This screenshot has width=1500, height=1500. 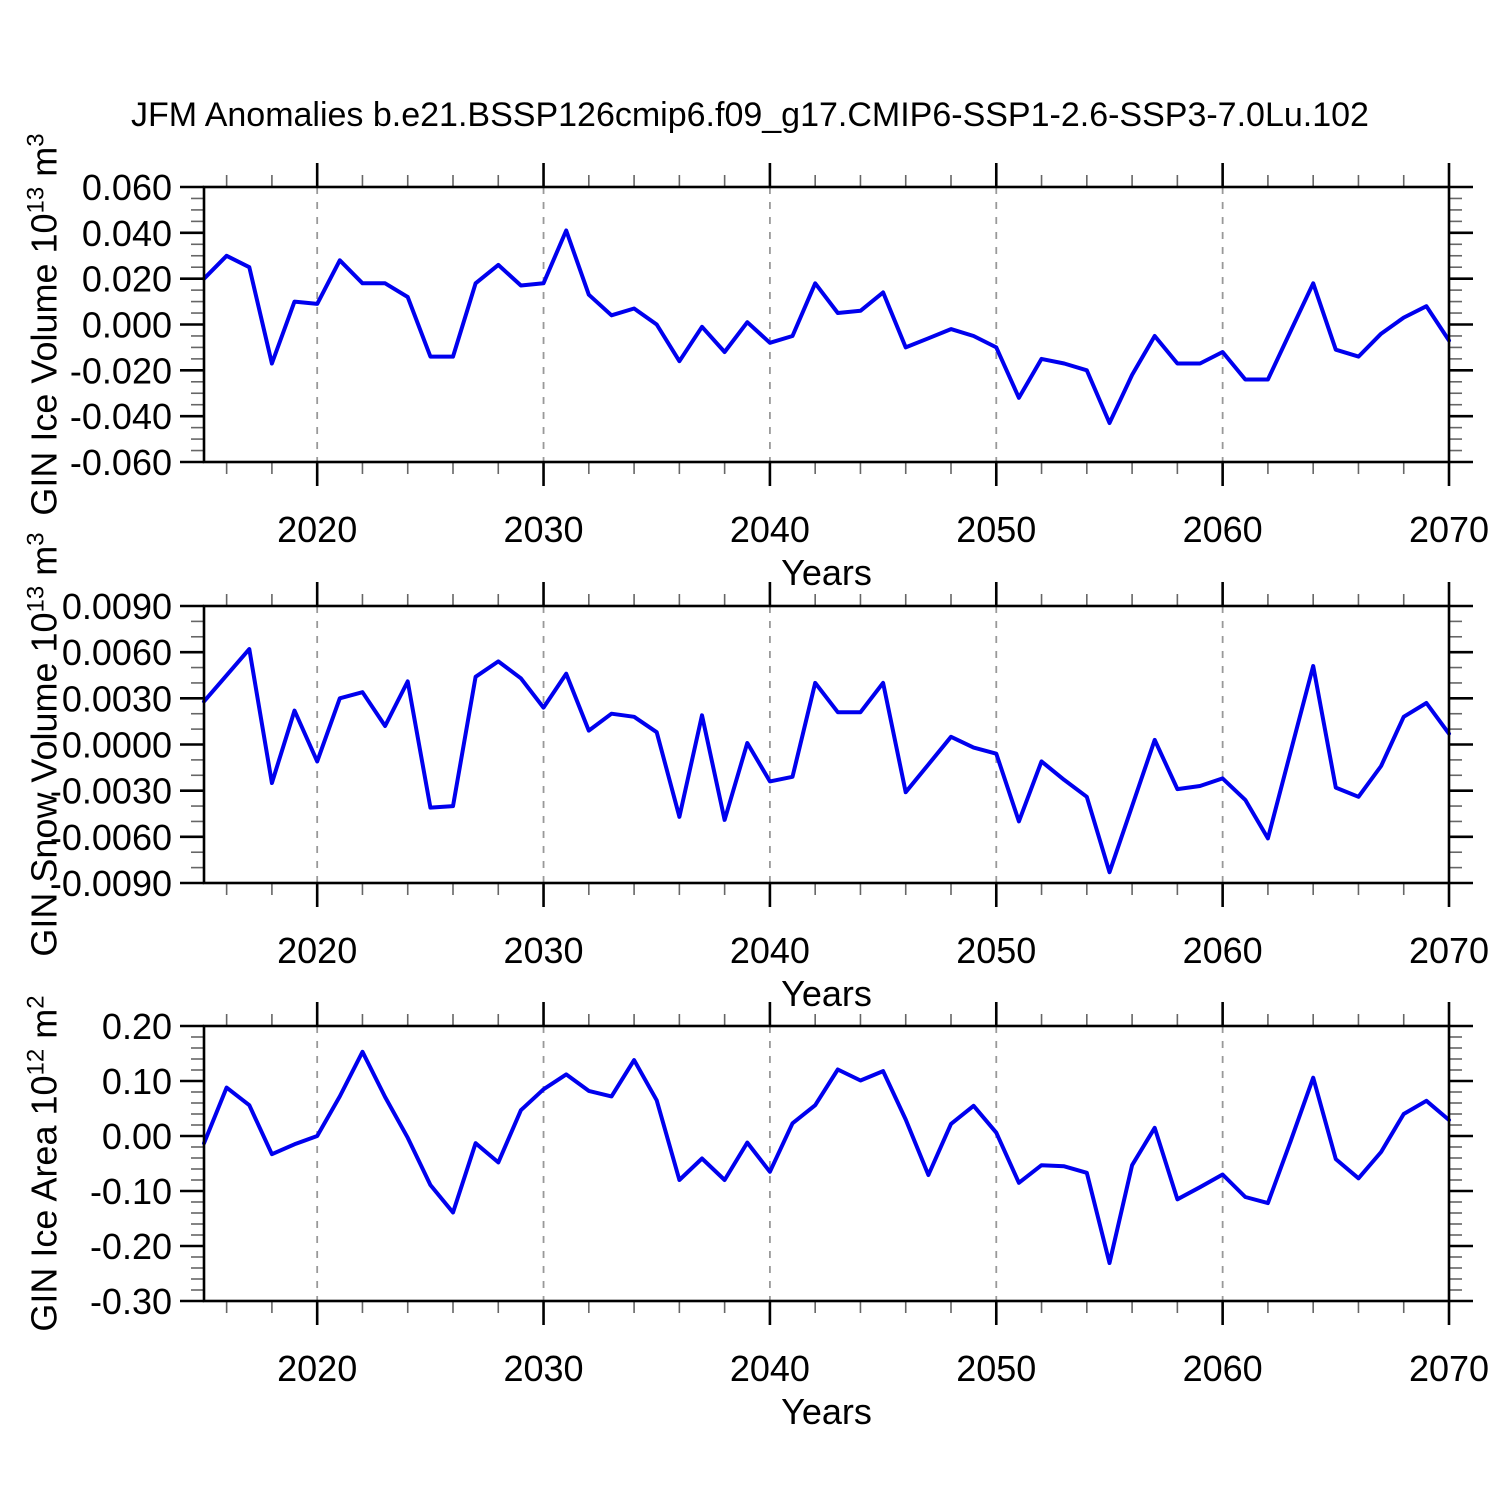 I want to click on y-tick-label: 0.0060, so click(x=117, y=652).